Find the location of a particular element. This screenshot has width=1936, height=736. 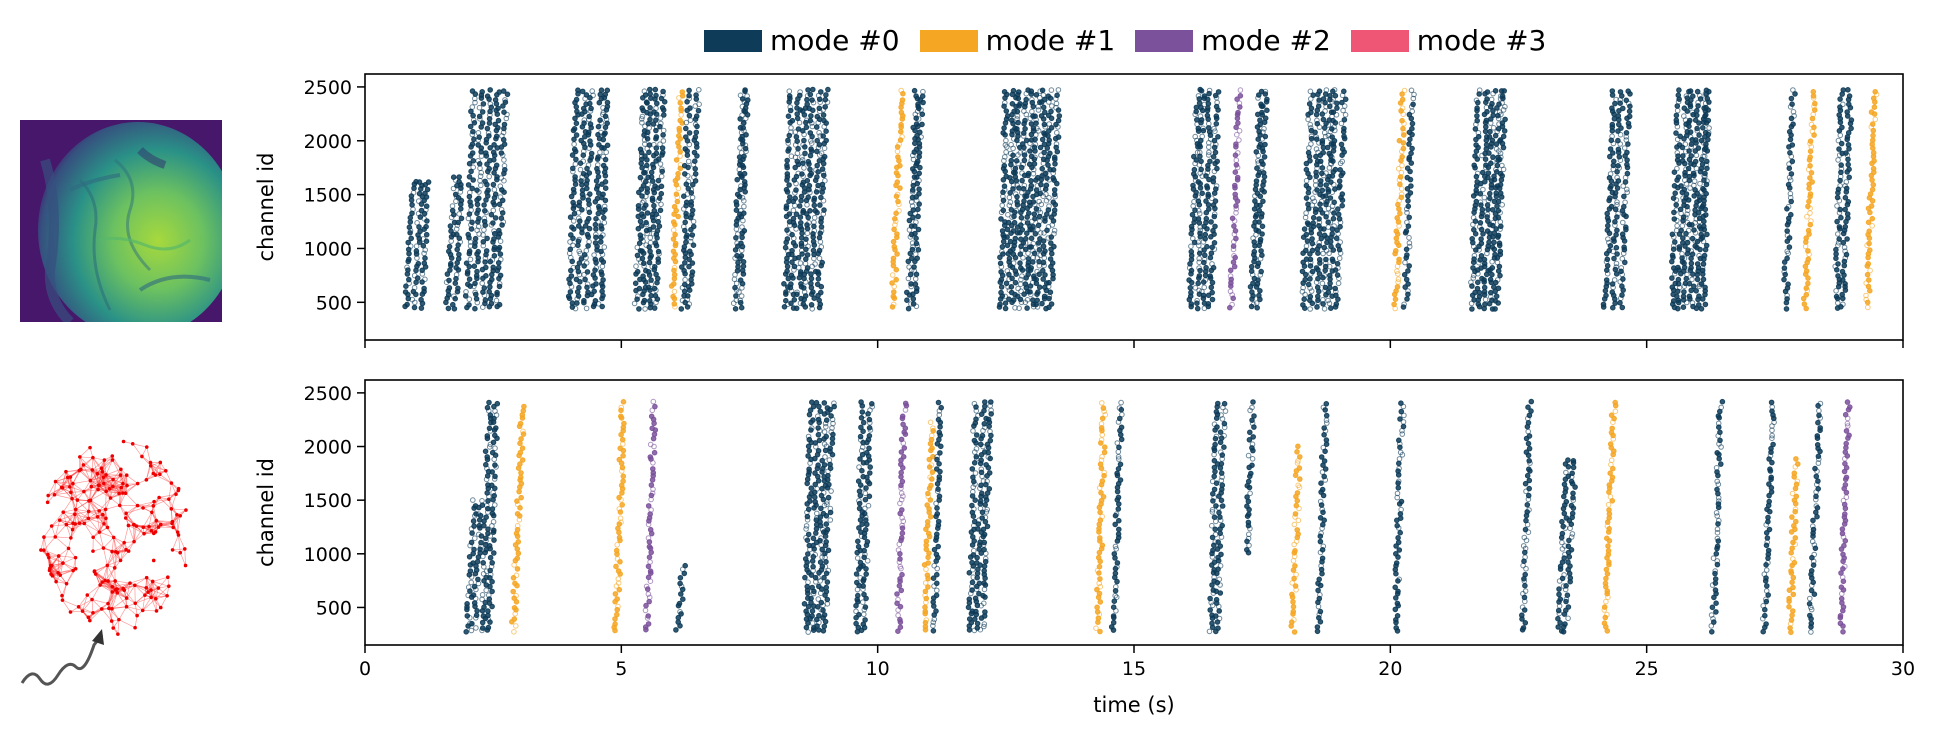

legend-item-mode-0: mode #0 is located at coordinates (802, 40).